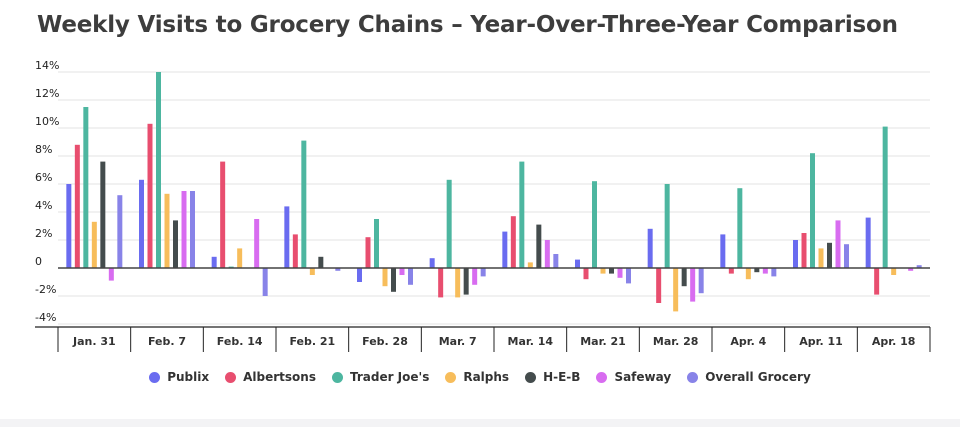 The image size is (960, 427). I want to click on legend-label: Safeway, so click(643, 377).